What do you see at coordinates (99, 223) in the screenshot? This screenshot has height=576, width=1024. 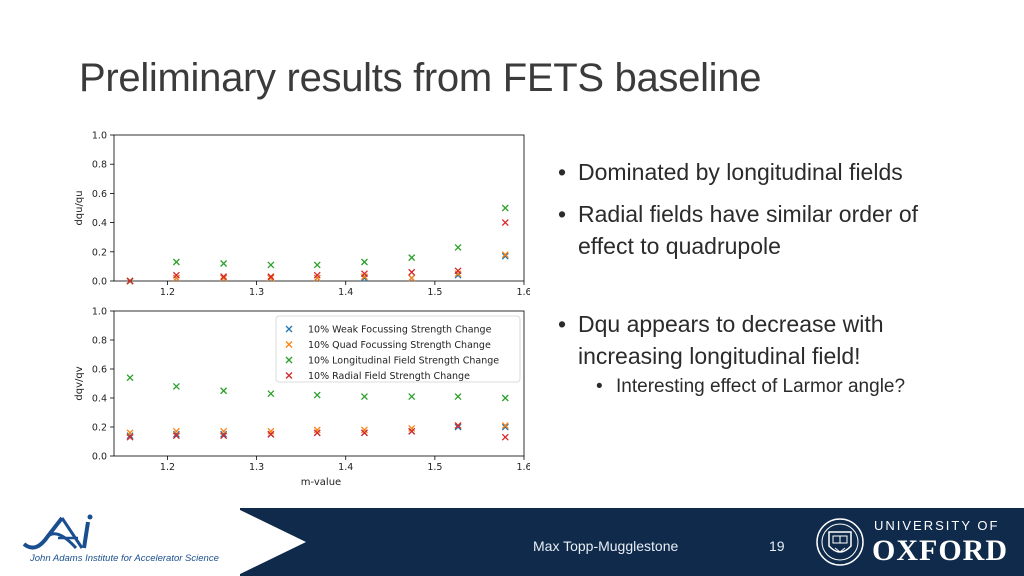 I see `top-ytick-label: 0.4` at bounding box center [99, 223].